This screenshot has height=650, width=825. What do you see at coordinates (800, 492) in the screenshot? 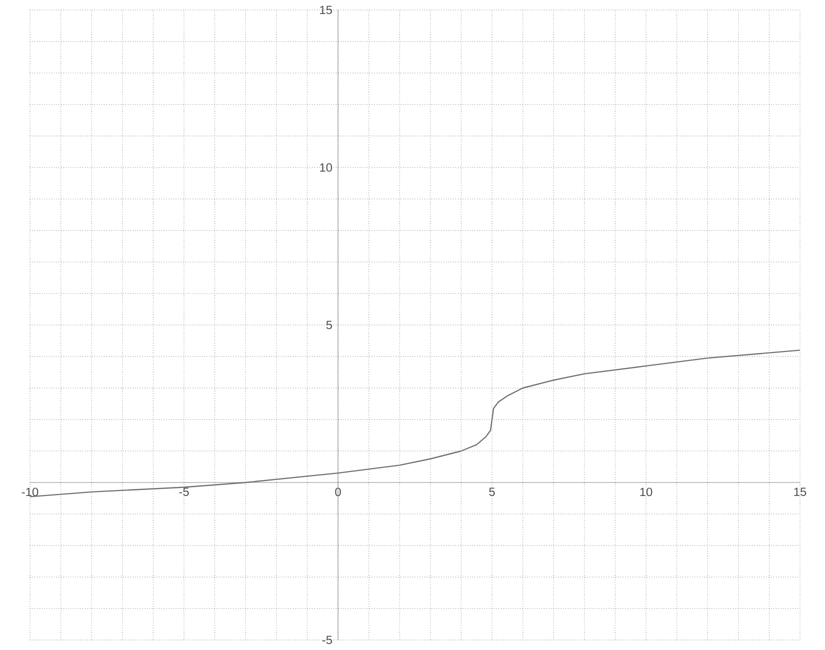
I see `x-tick-label: 15` at bounding box center [800, 492].